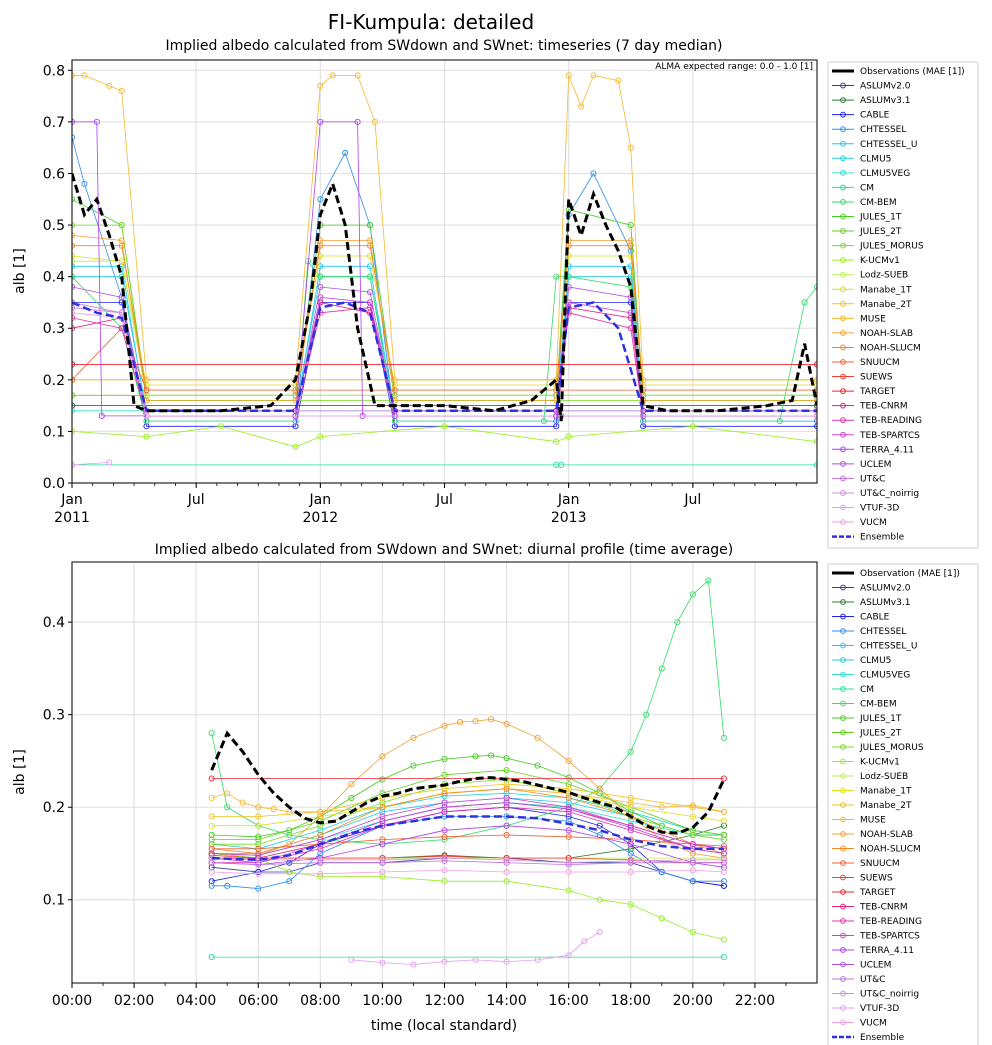  What do you see at coordinates (870, 908) in the screenshot?
I see `legend-item-teb-cnrm: TEB-CNRM` at bounding box center [870, 908].